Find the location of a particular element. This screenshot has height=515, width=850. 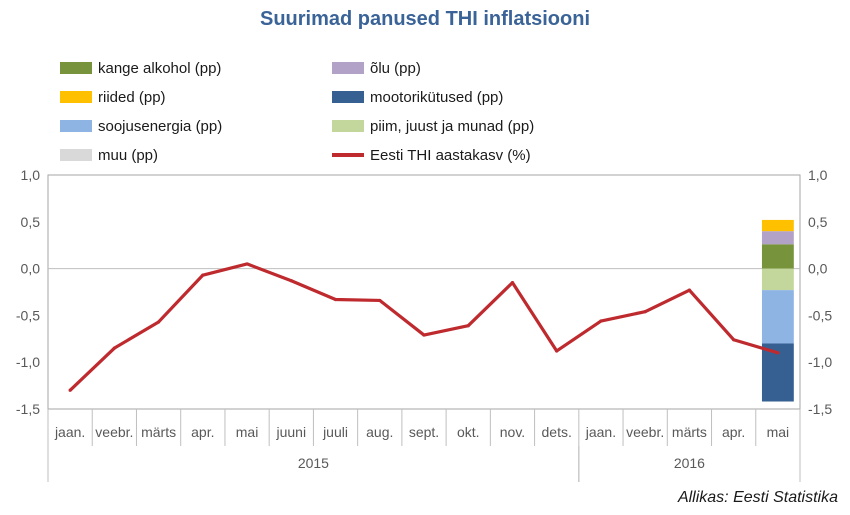

x-tick-label: sept. is located at coordinates (424, 432).